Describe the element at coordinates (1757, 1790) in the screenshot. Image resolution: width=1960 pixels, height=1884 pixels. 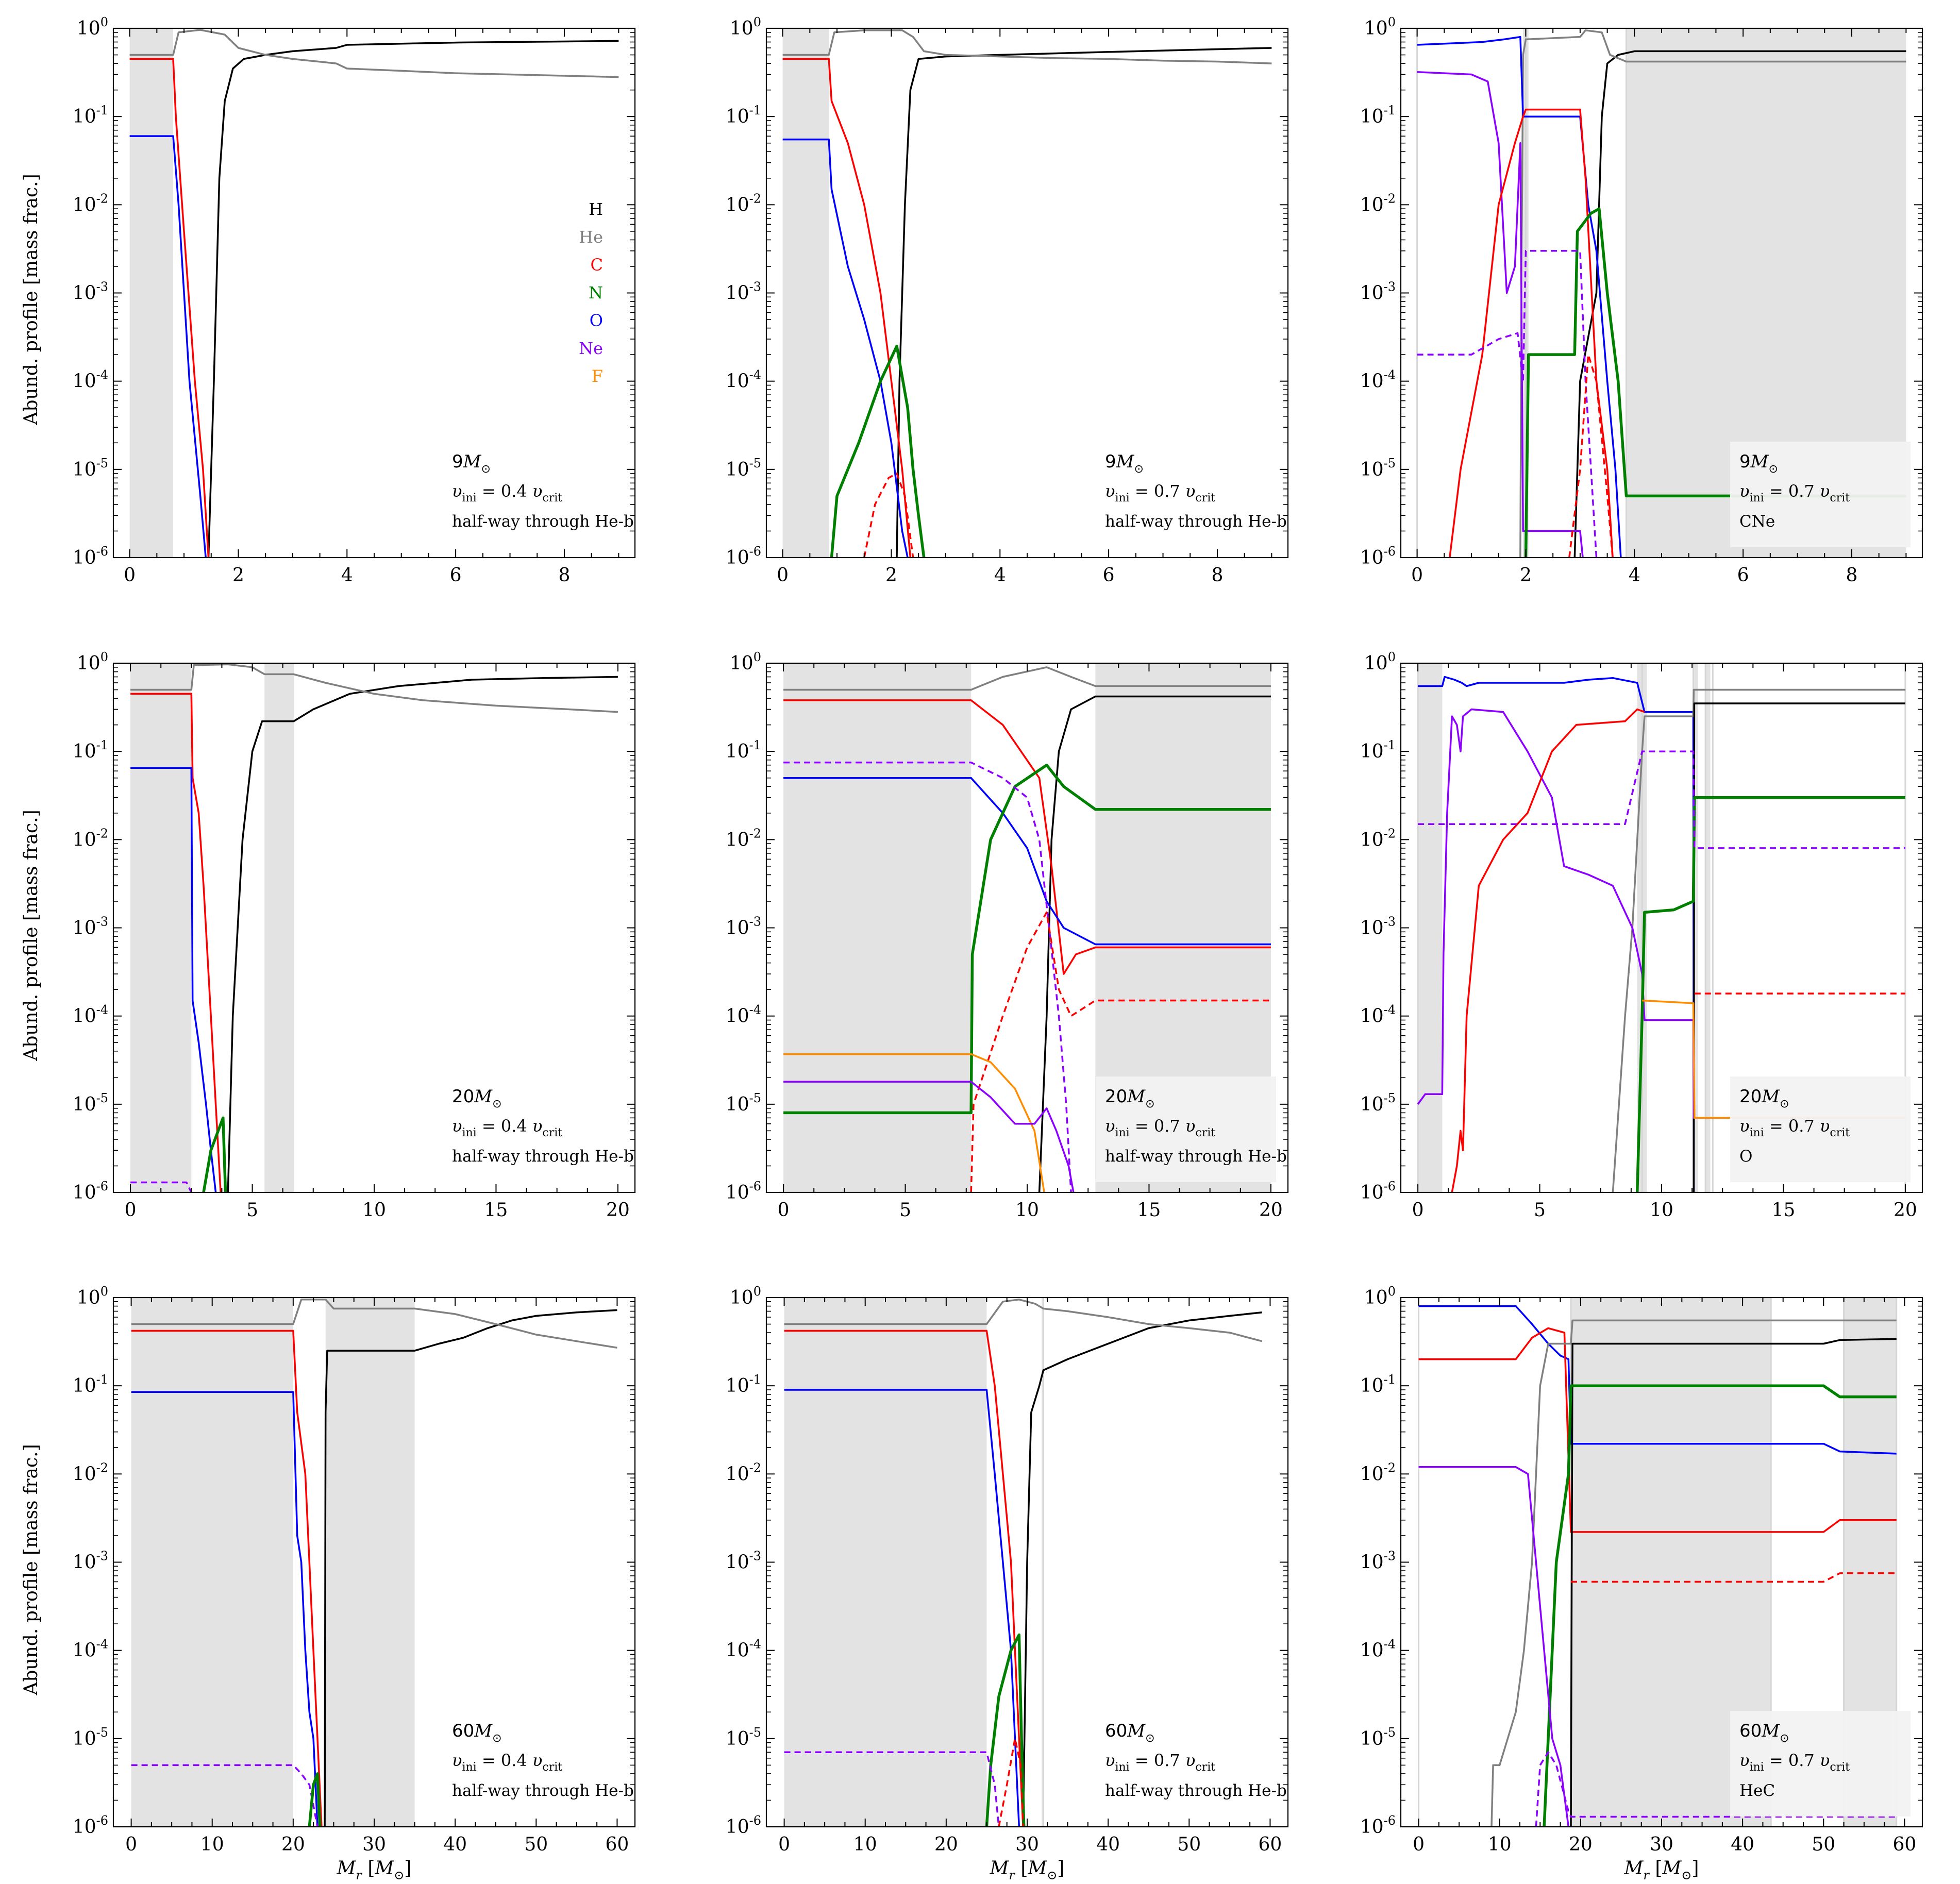
I see `evolutionary-stage-label: HeC` at that location.